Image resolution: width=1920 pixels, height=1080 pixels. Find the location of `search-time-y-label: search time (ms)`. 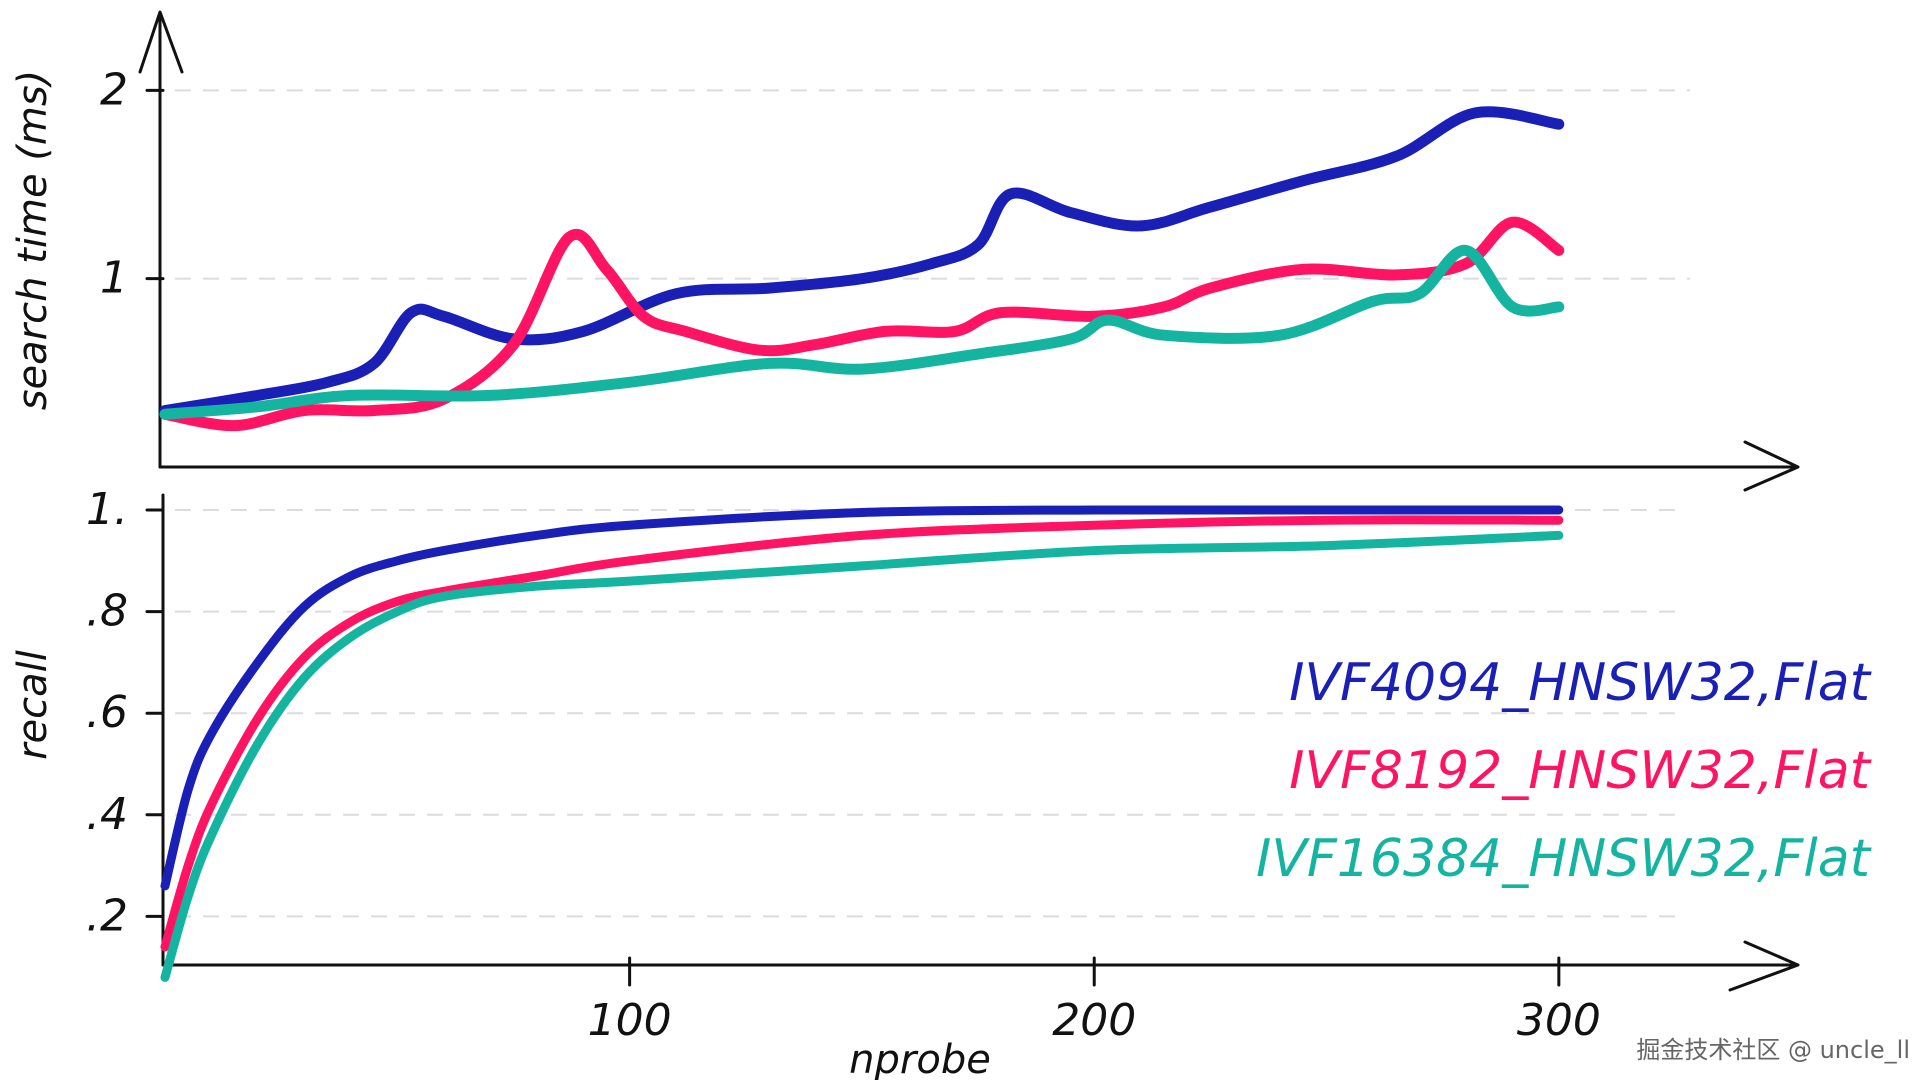

search-time-y-label: search time (ms) is located at coordinates (33, 240).